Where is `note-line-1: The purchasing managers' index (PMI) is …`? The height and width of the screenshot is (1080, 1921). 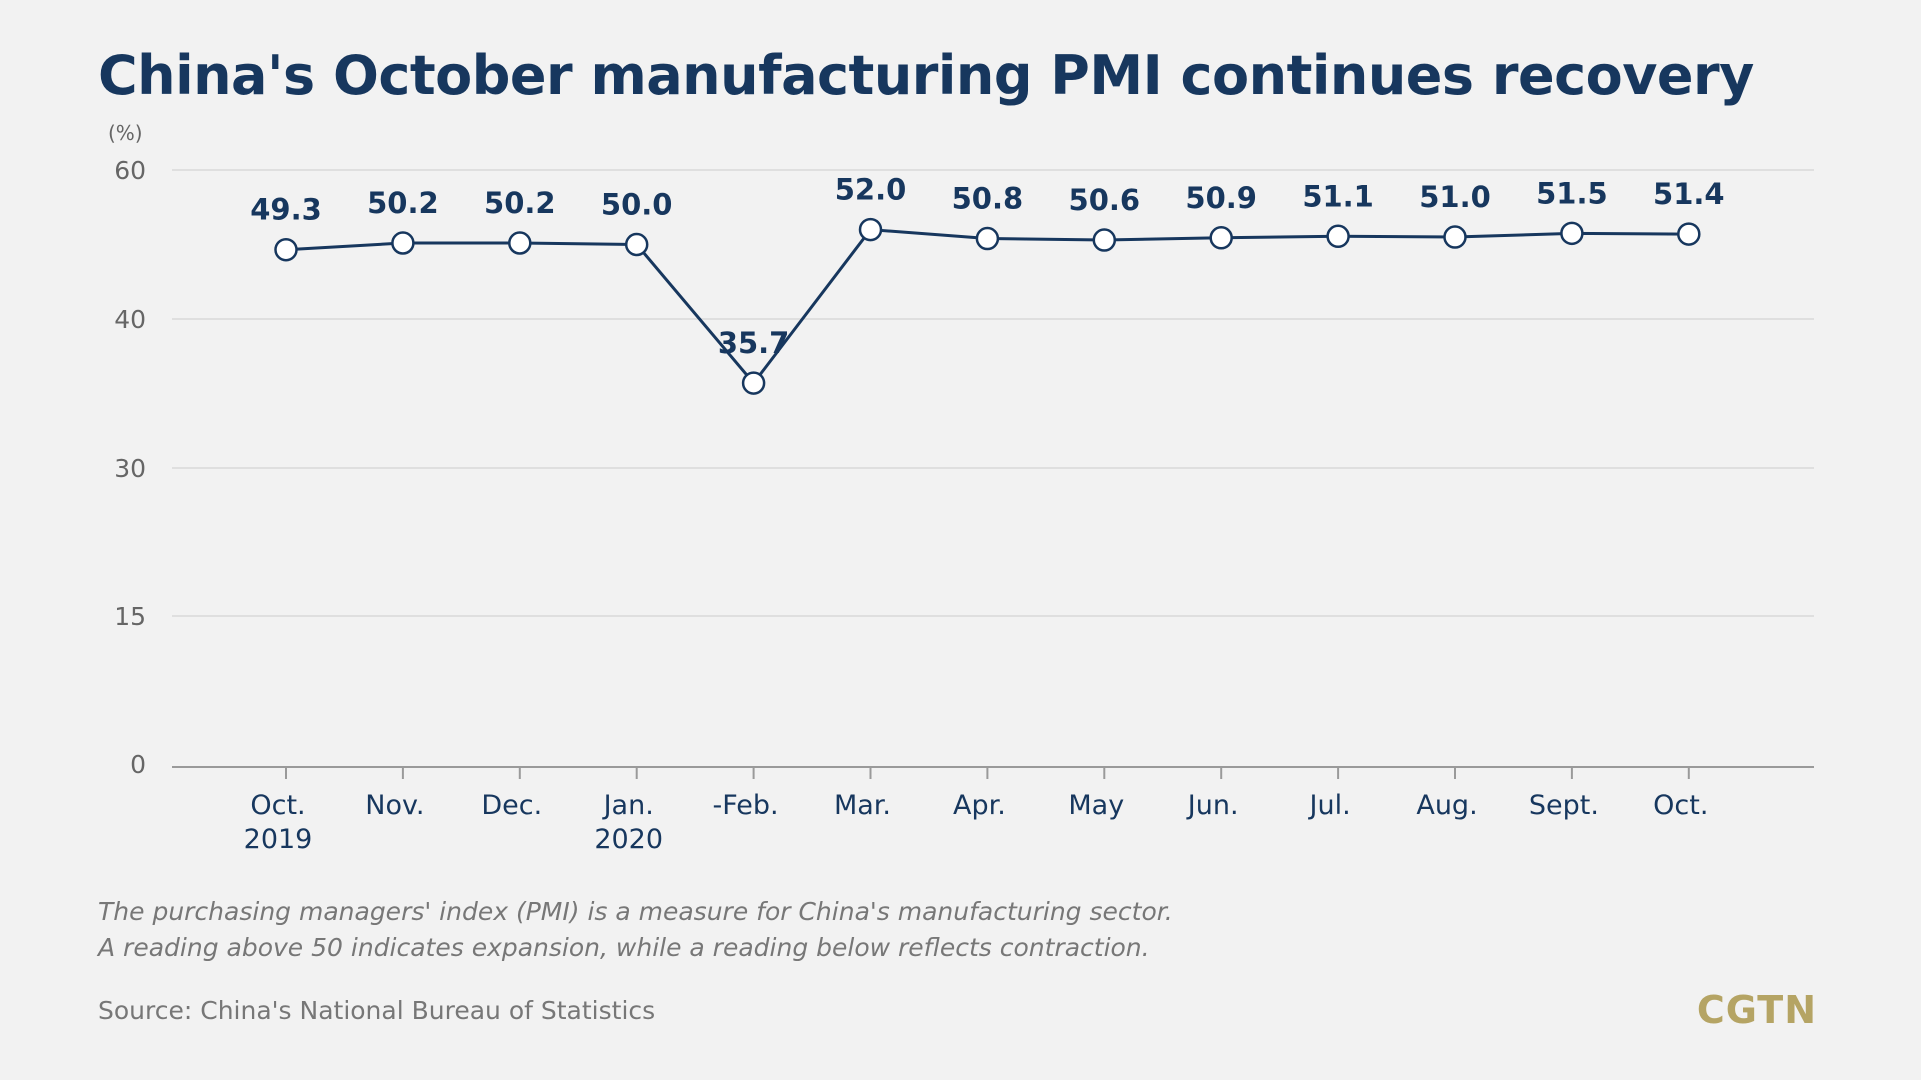 note-line-1: The purchasing managers' index (PMI) is … is located at coordinates (635, 911).